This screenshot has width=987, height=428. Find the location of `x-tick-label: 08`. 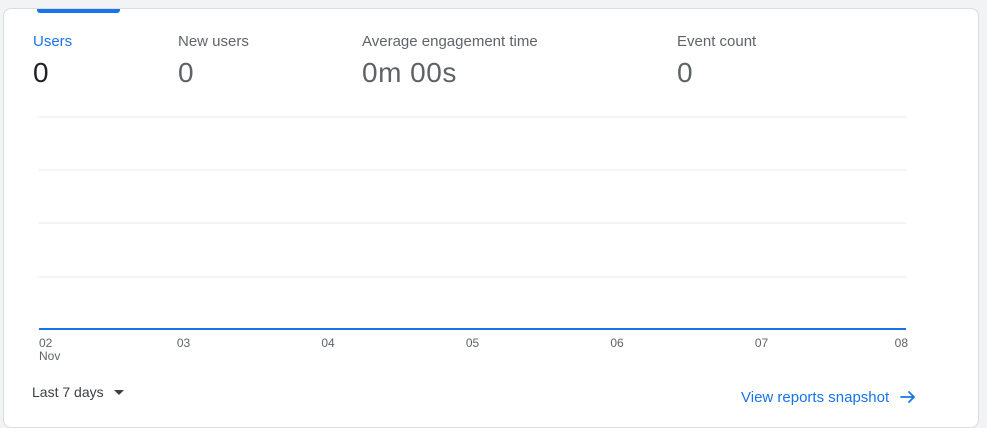

x-tick-label: 08 is located at coordinates (902, 343).